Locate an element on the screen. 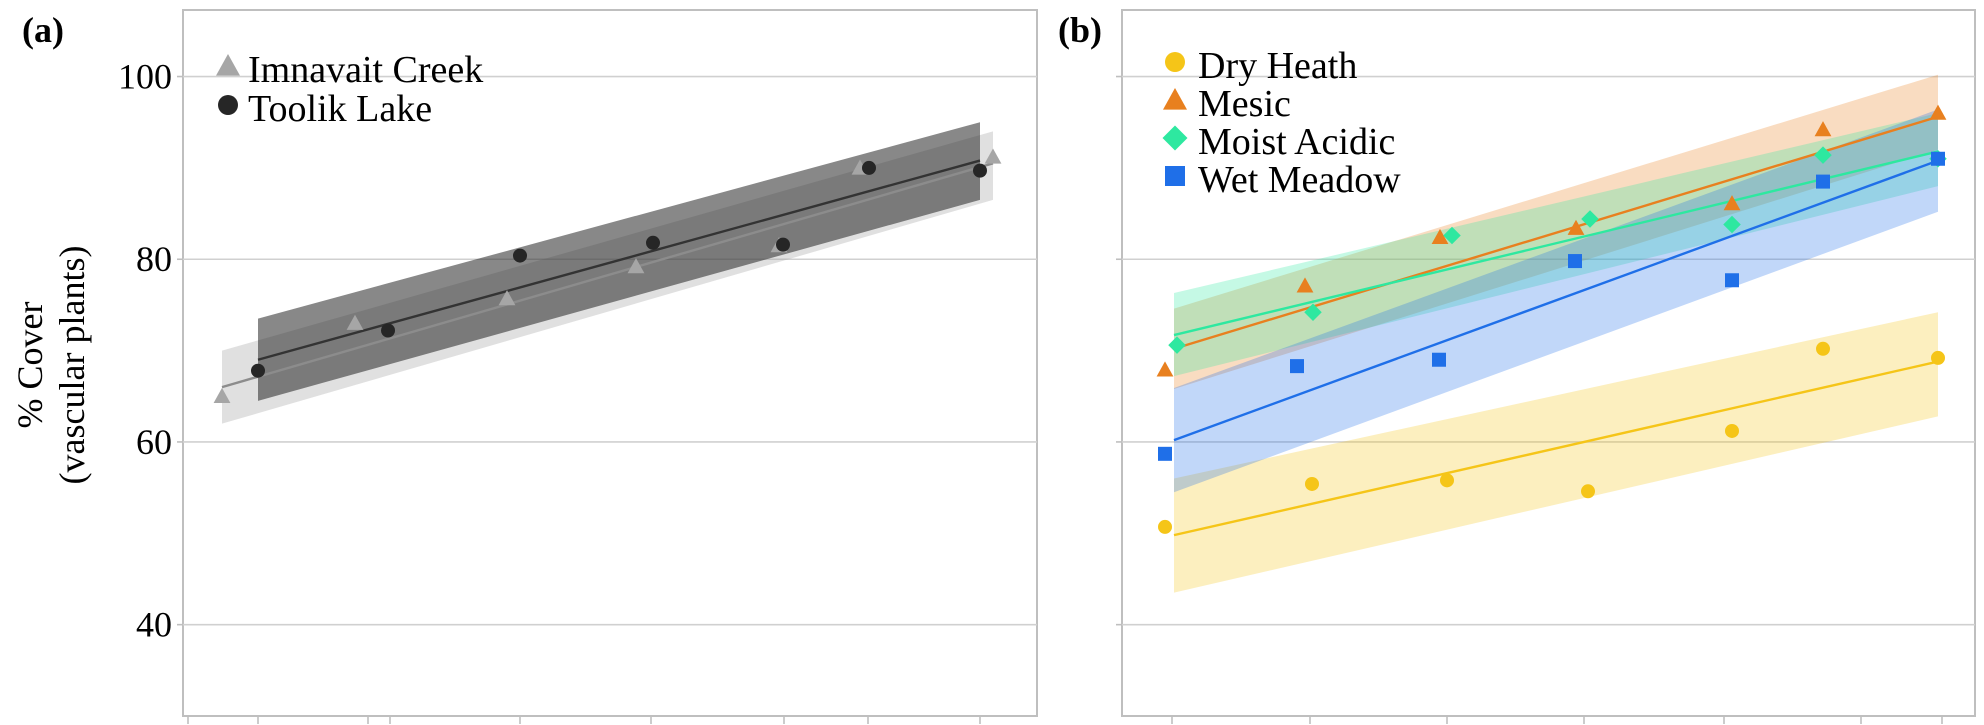  panel-b-x-ticks is located at coordinates (1557, 720).